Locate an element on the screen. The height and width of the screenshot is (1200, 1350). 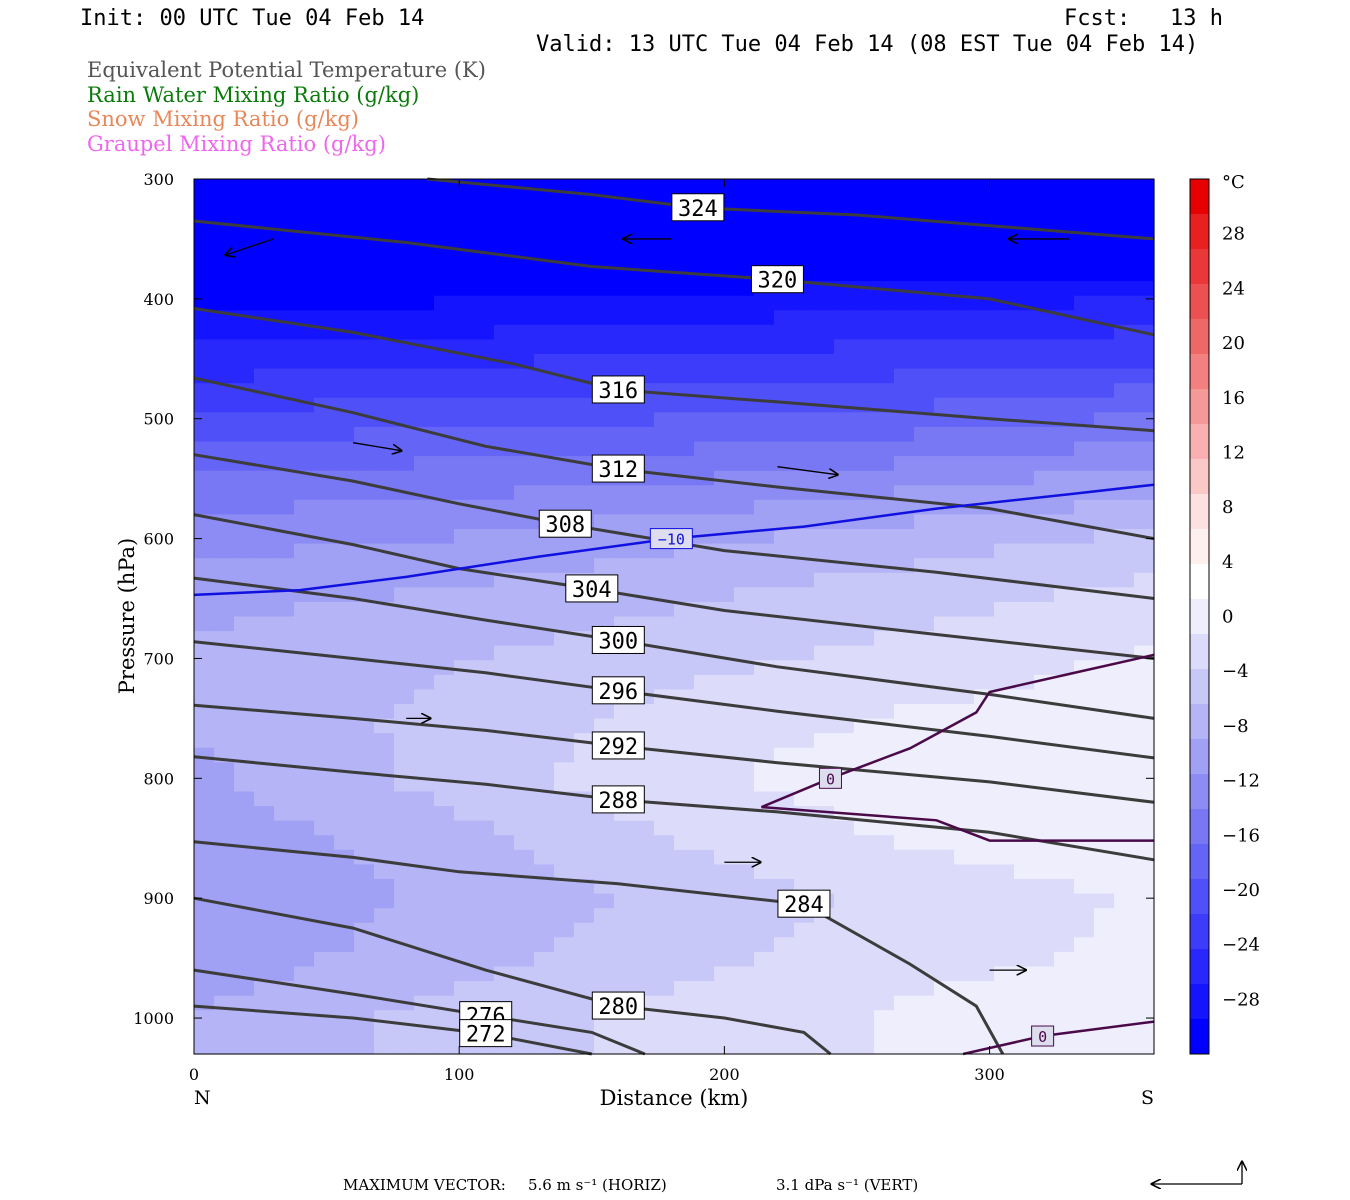
x-tick-label: 200 is located at coordinates (724, 1074).